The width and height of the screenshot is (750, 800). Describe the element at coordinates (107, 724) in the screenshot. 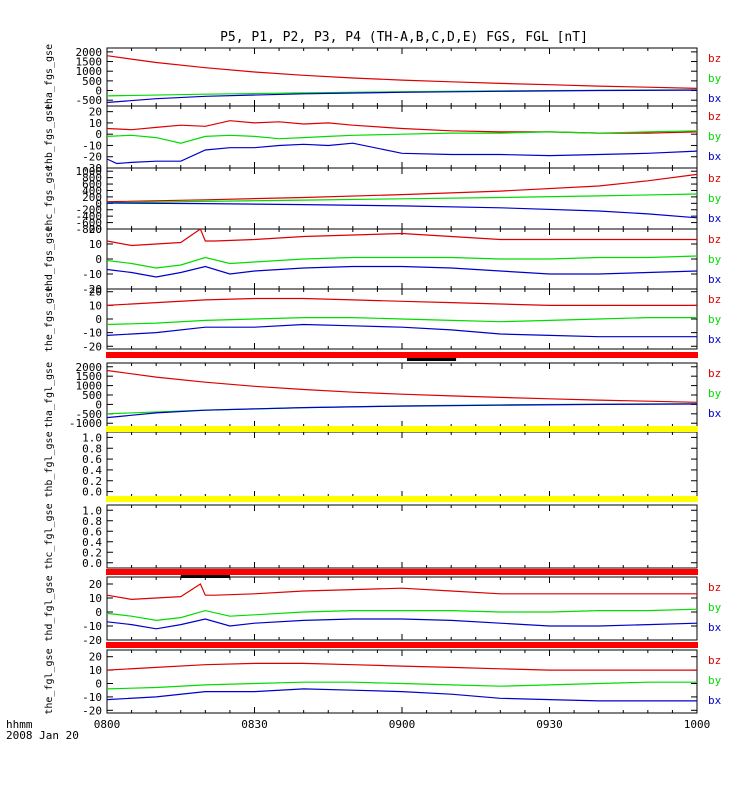

I see `x-tick-label: 0800` at that location.